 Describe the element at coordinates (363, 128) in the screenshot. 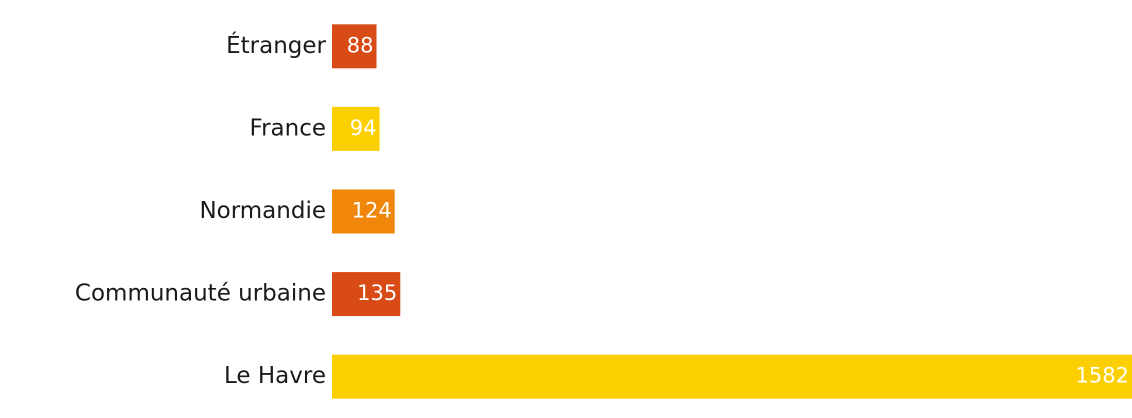

I see `value-label: 94` at that location.